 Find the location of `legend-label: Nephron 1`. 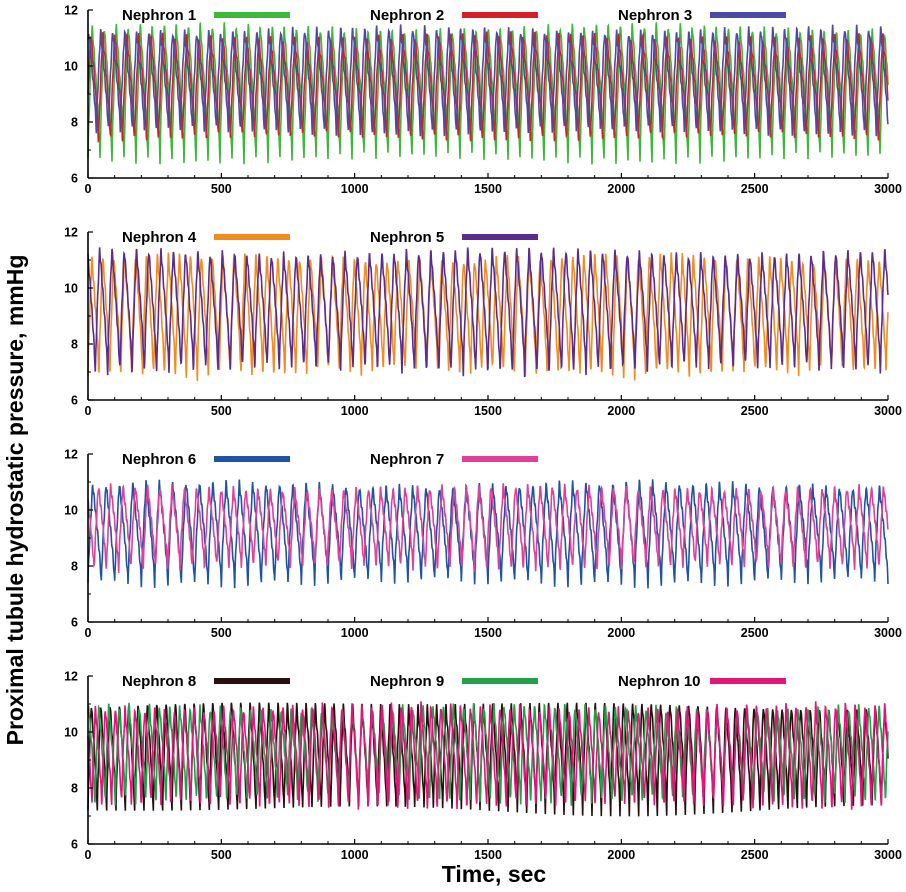

legend-label: Nephron 1 is located at coordinates (159, 15).